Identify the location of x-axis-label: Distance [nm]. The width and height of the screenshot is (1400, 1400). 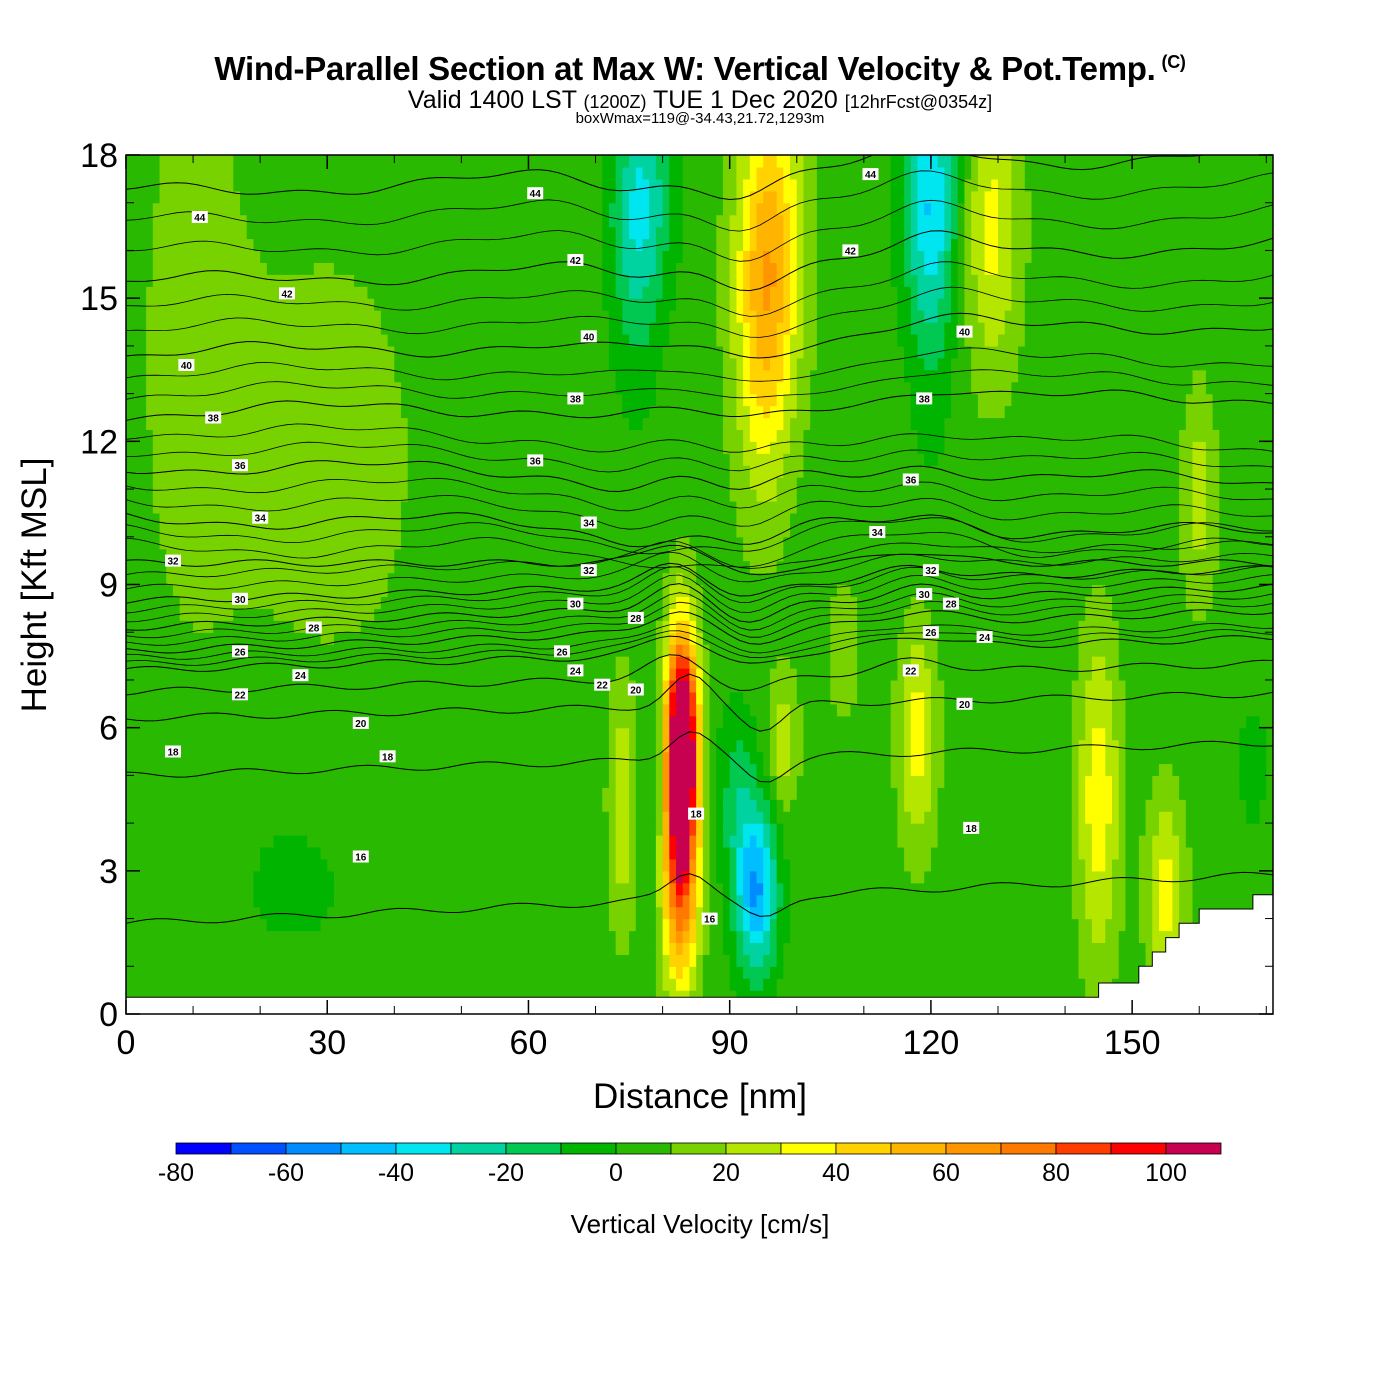
(700, 1096).